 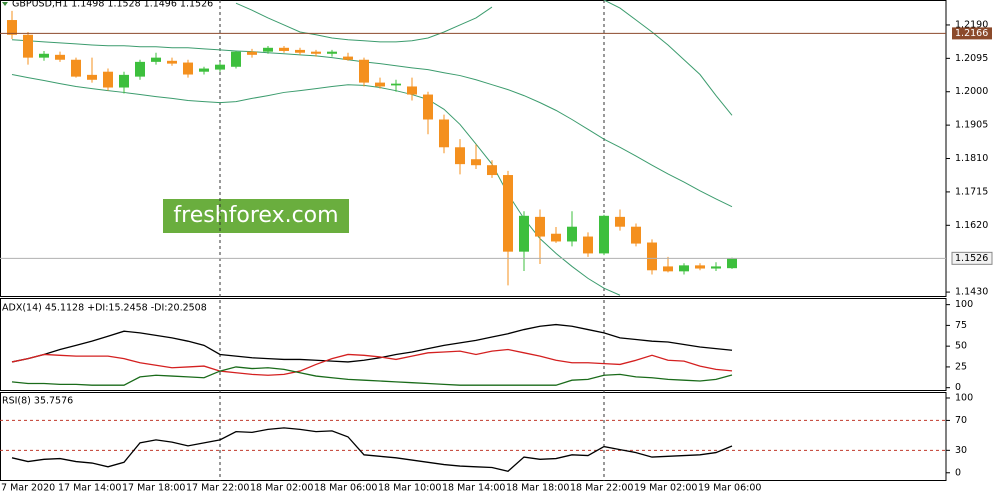 I want to click on y-tick-label: 75, so click(x=961, y=325).